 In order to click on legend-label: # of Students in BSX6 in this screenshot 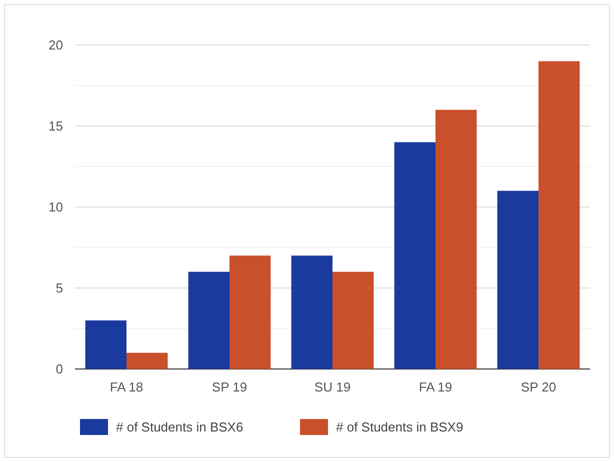, I will do `click(180, 427)`.